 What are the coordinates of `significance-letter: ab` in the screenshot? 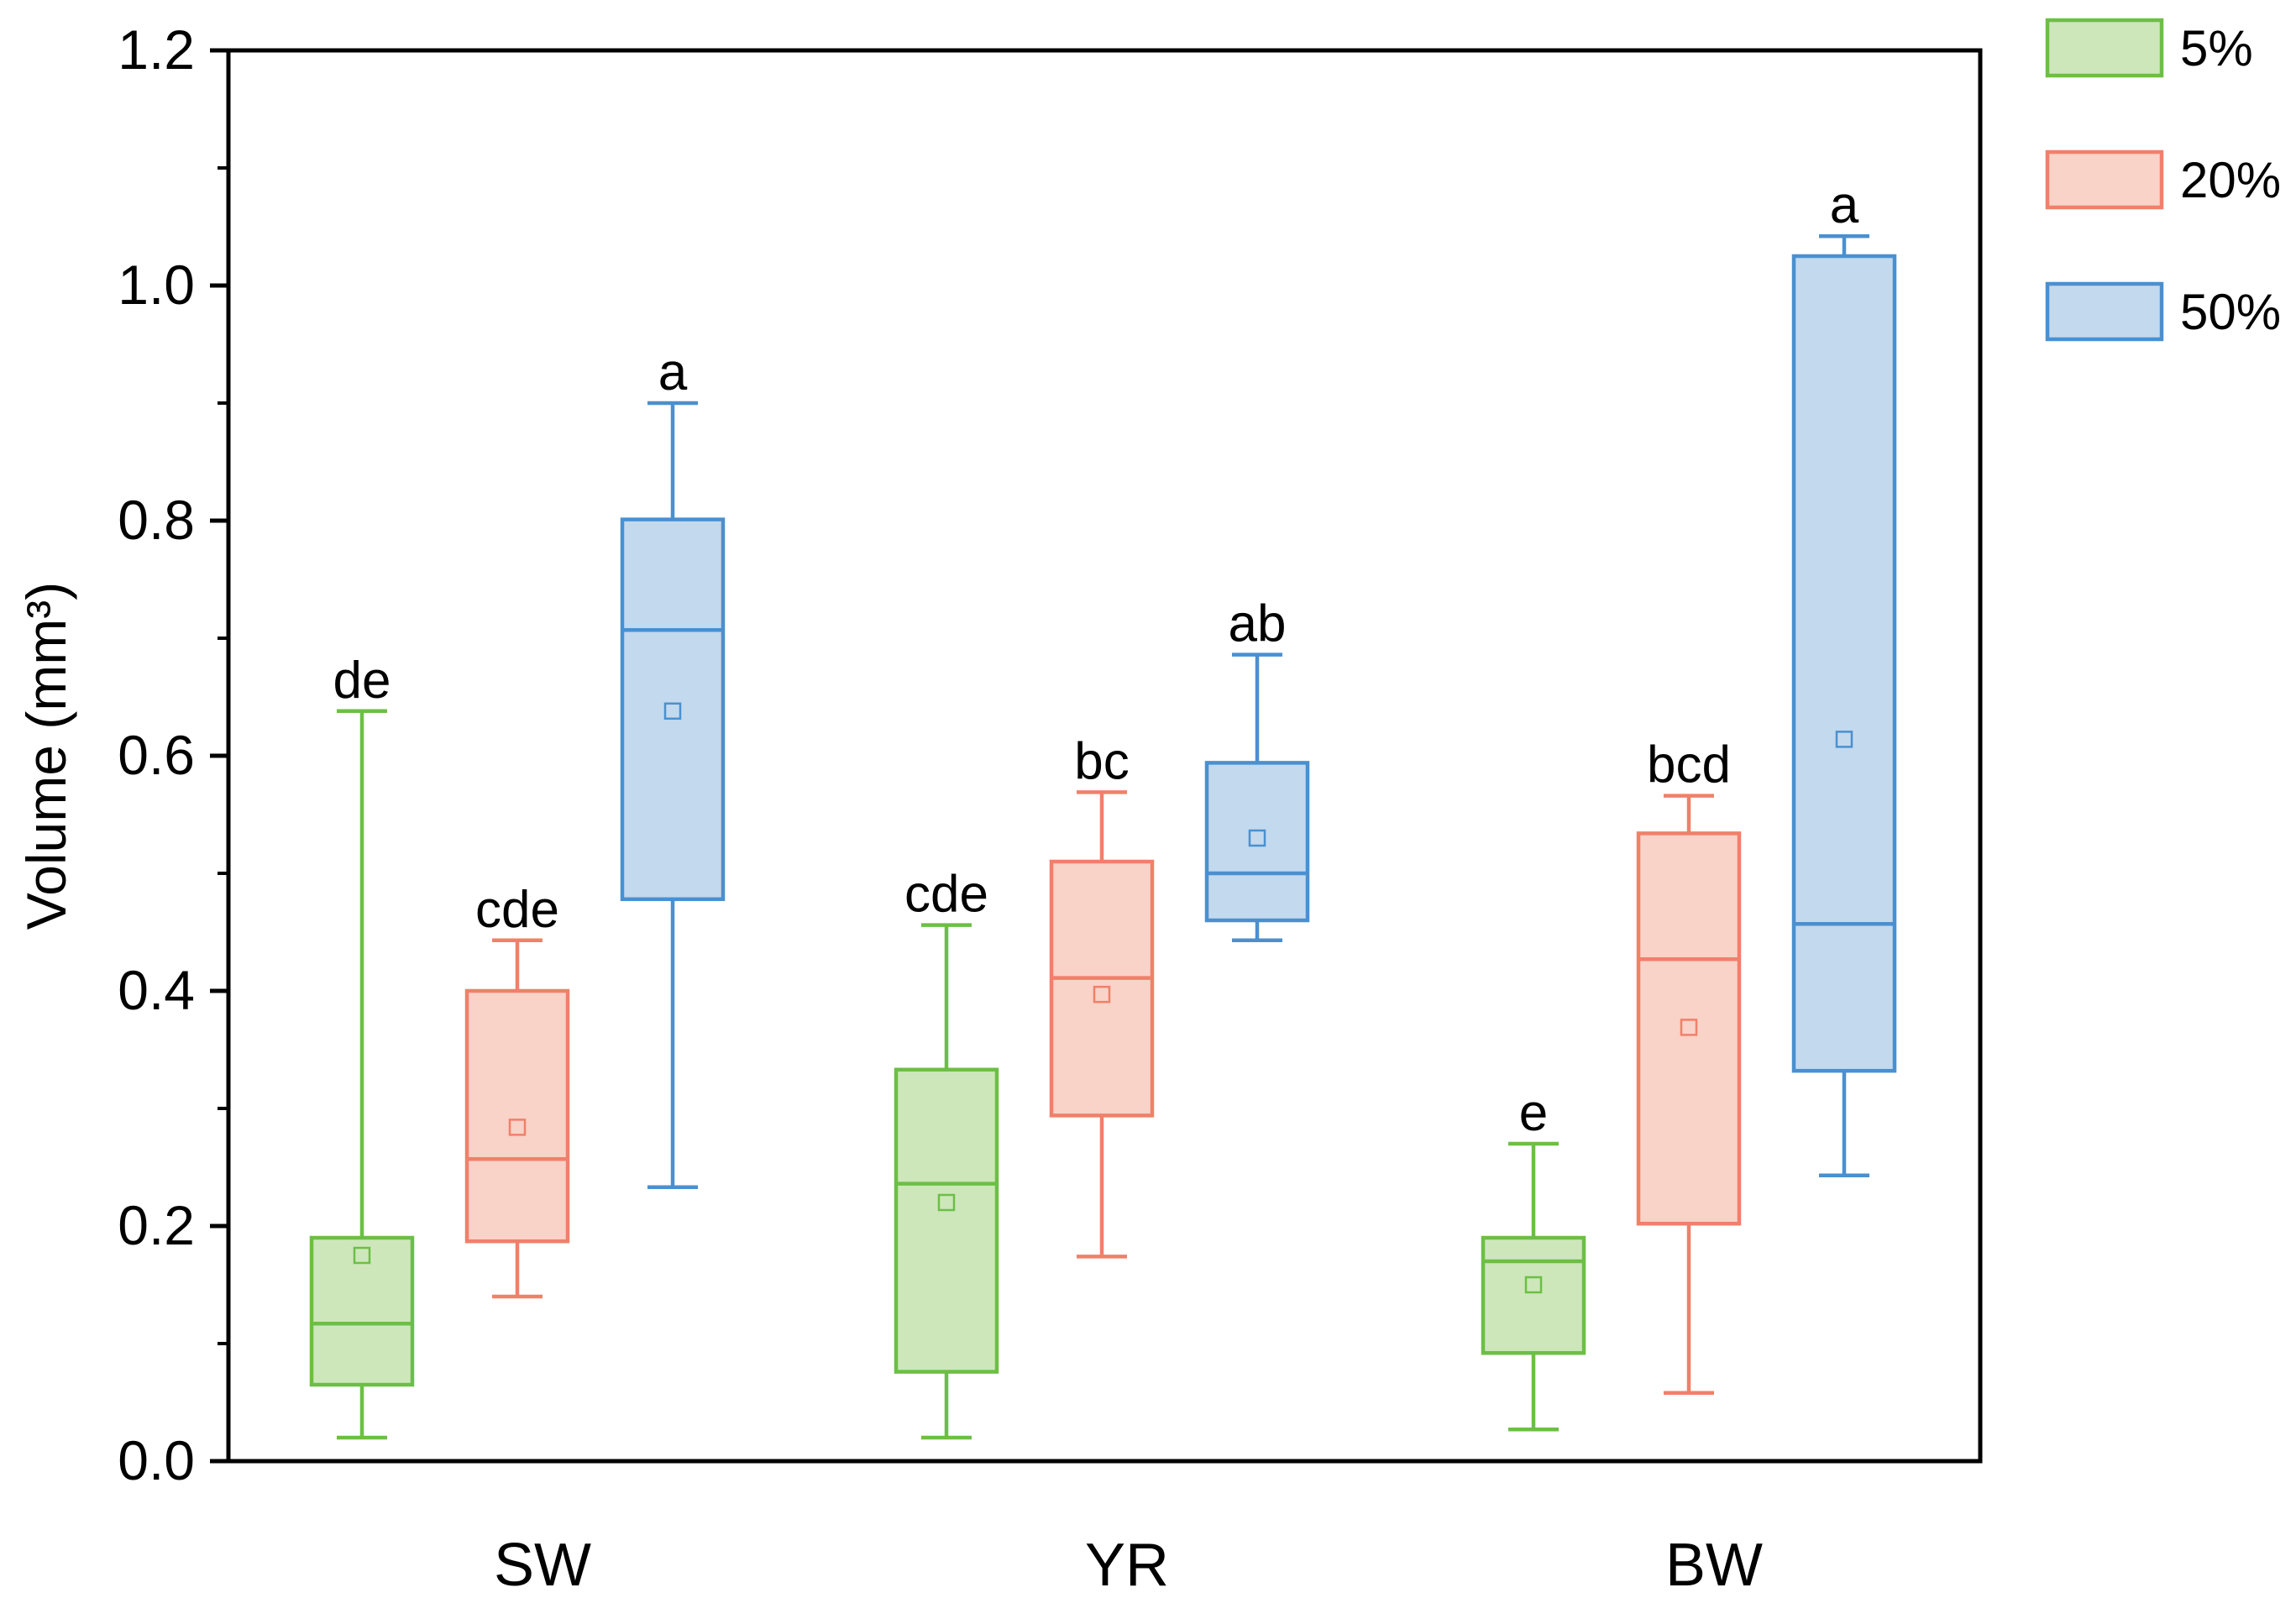 It's located at (1258, 624).